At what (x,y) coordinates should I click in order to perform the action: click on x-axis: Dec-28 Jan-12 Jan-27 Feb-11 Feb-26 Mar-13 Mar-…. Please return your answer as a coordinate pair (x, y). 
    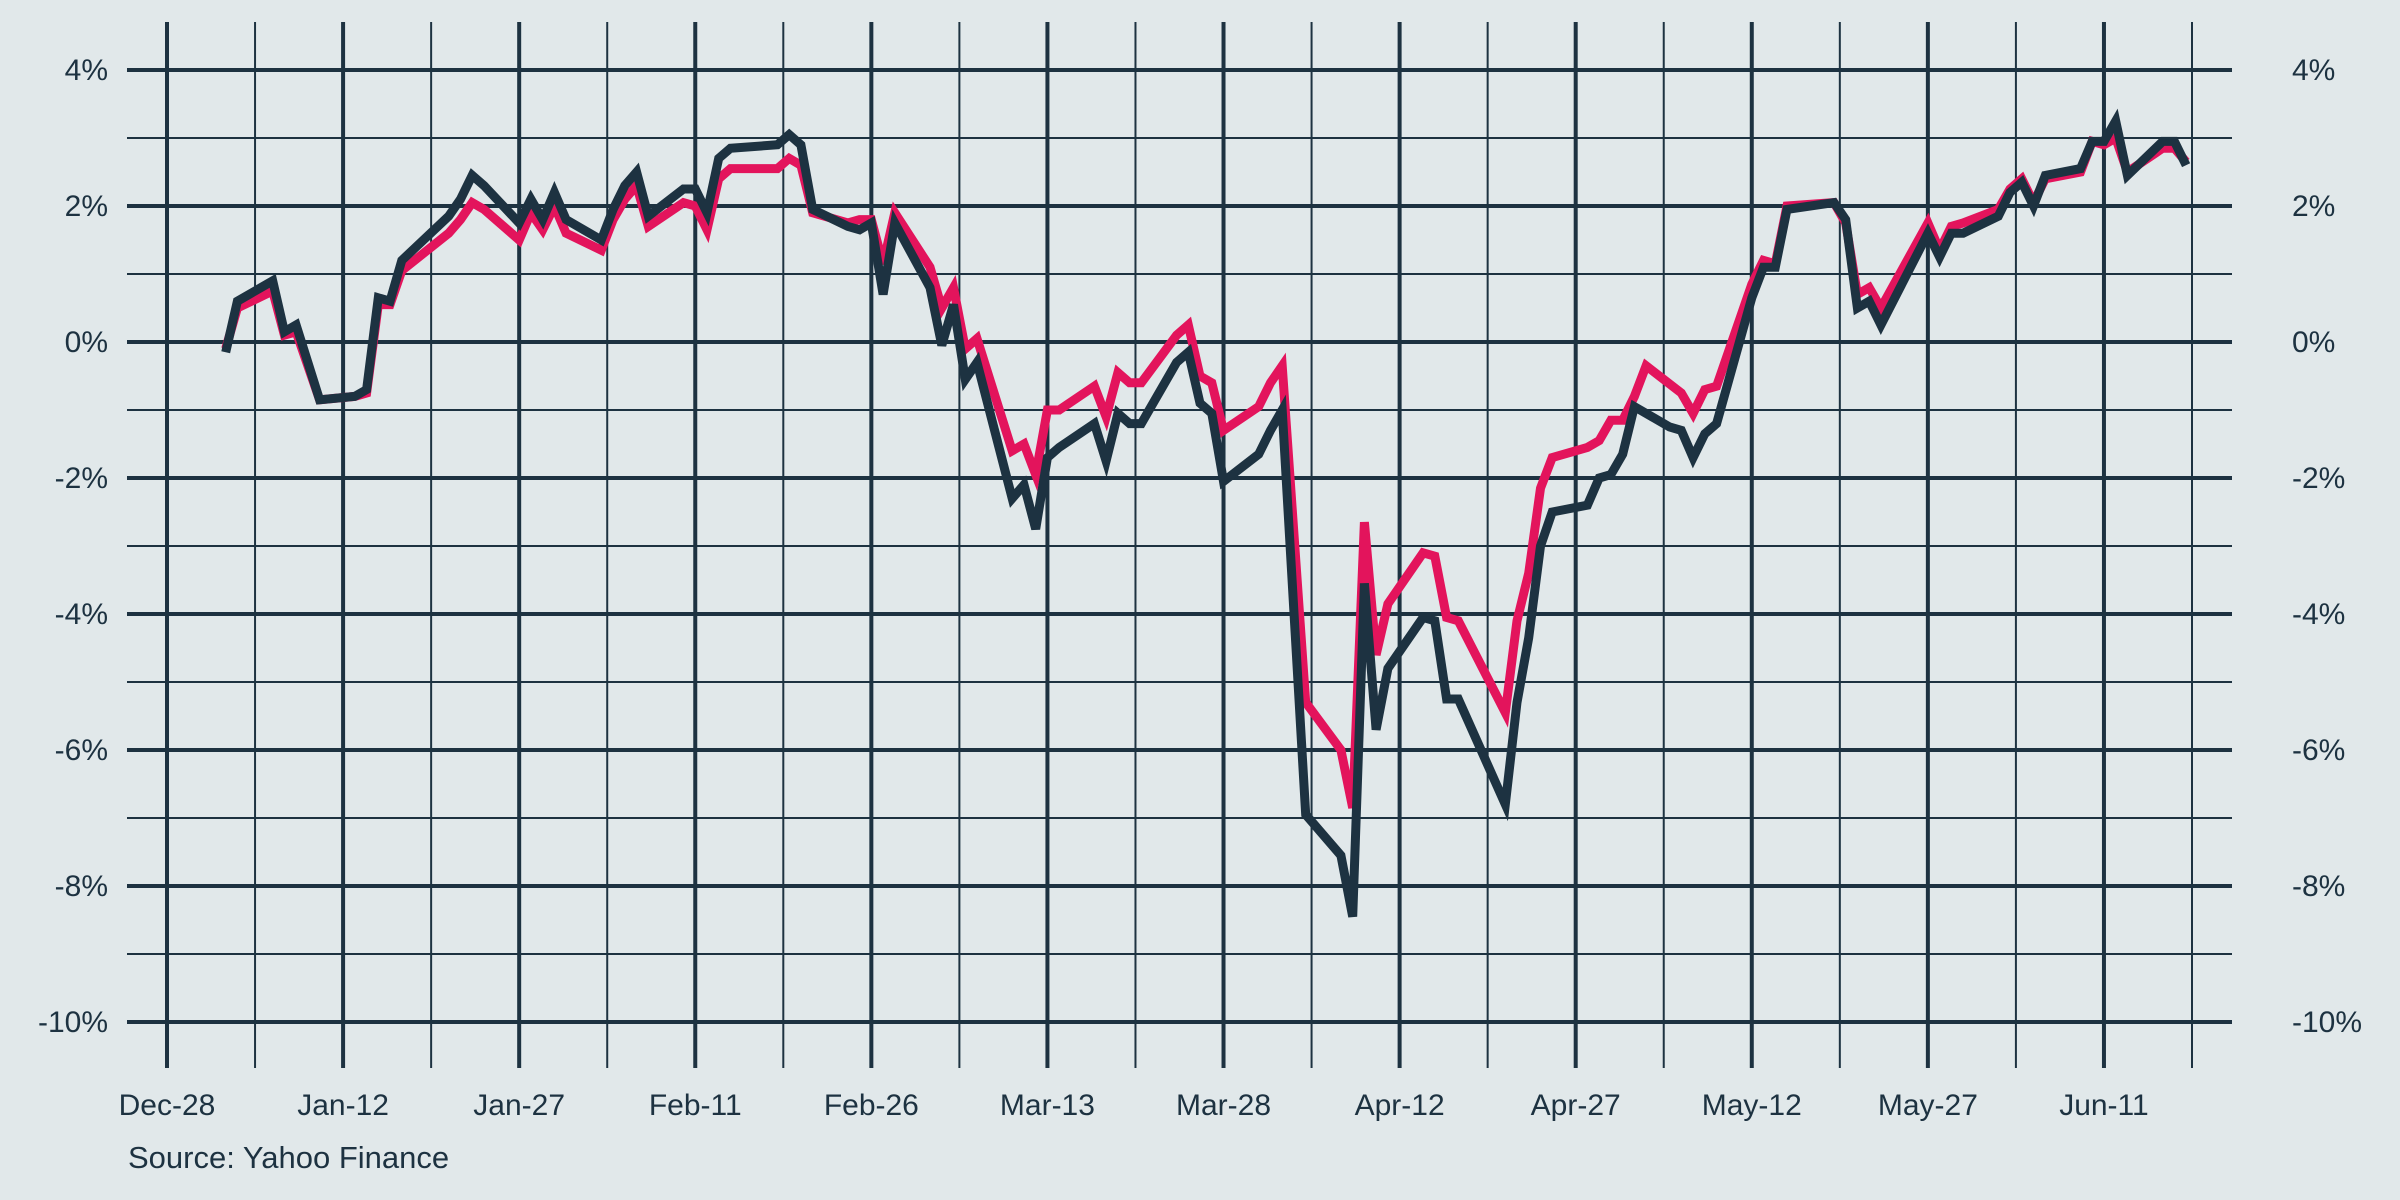
    Looking at the image, I should click on (1134, 1105).